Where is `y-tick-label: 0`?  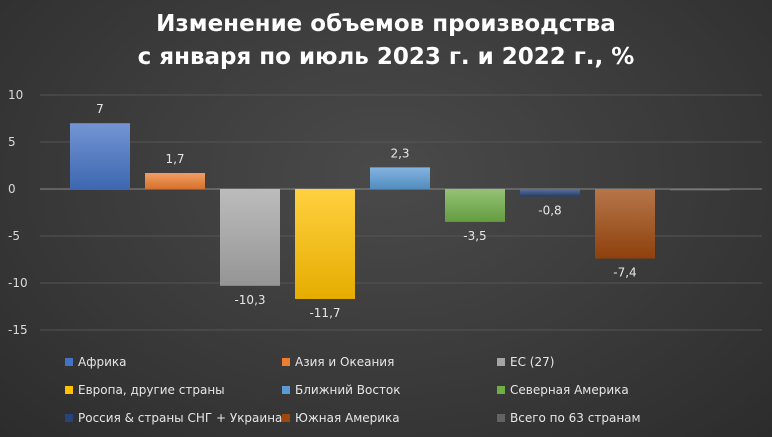 y-tick-label: 0 is located at coordinates (12, 189).